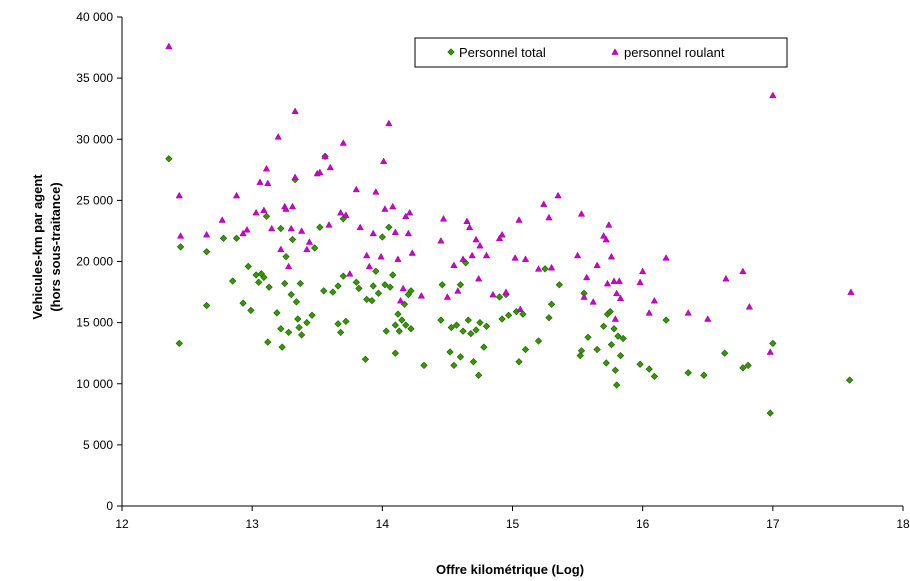  Describe the element at coordinates (94, 323) in the screenshot. I see `y-tick-label: 15 000` at that location.